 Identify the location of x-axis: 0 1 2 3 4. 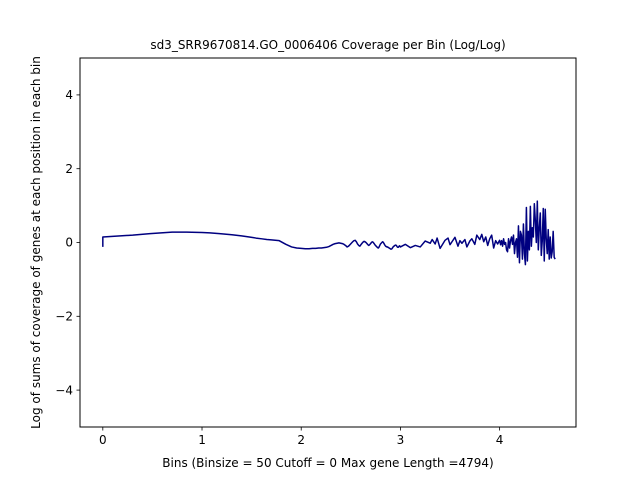
(301, 437).